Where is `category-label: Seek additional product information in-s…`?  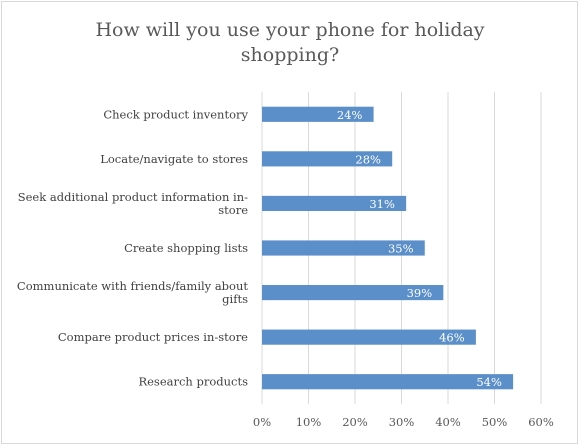 category-label: Seek additional product information in-s… is located at coordinates (133, 203).